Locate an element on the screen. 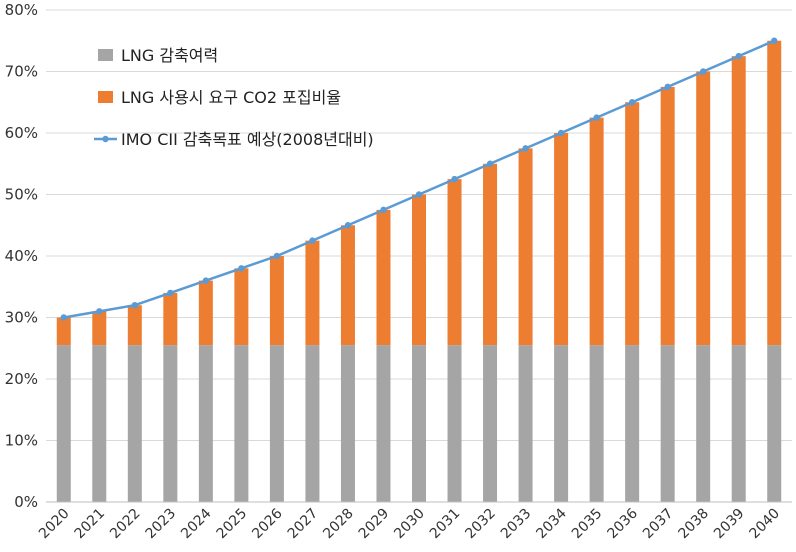 This screenshot has width=796, height=552. bar-co2-capture-2038 is located at coordinates (703, 208).